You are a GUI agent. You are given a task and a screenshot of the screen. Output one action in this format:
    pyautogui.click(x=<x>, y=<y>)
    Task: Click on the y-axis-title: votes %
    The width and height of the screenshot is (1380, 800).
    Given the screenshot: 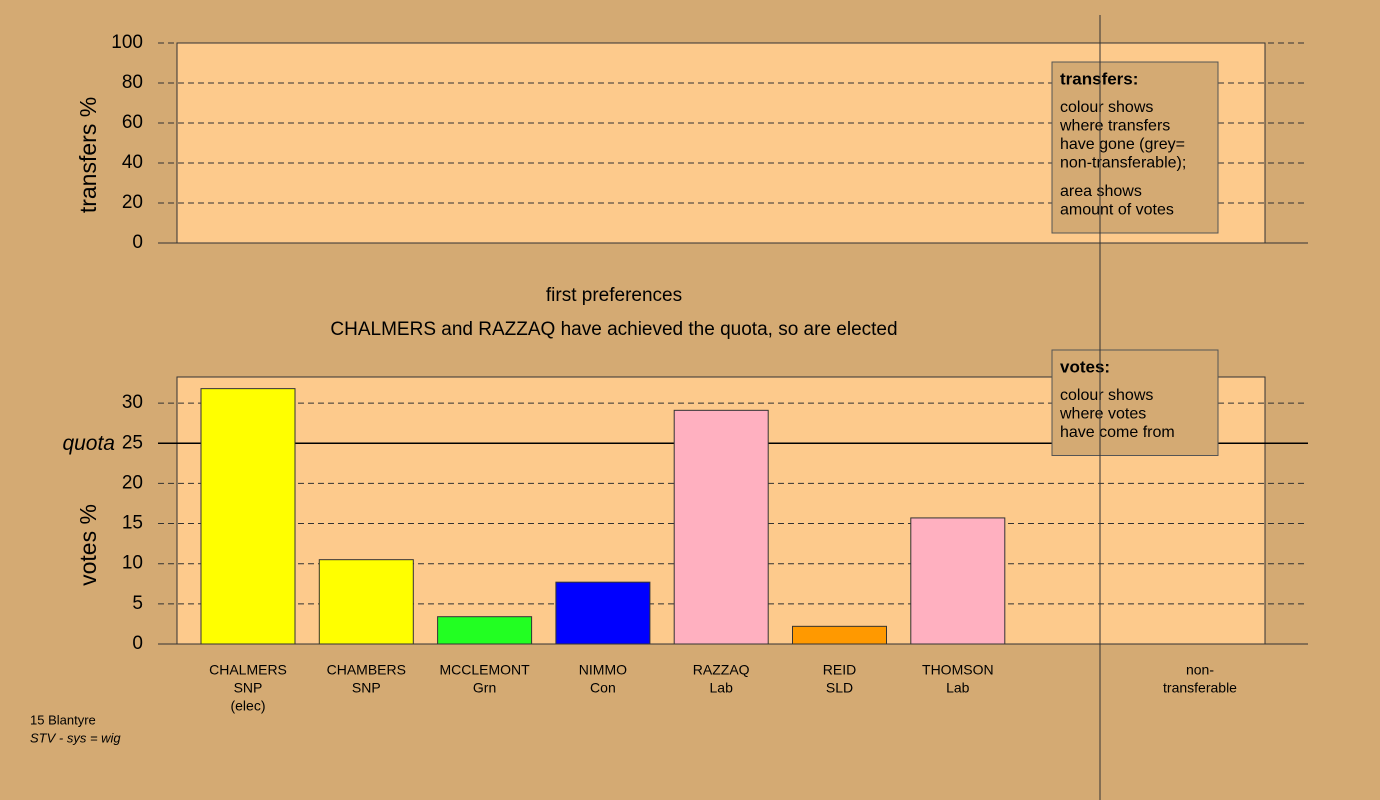 What is the action you would take?
    pyautogui.click(x=88, y=545)
    